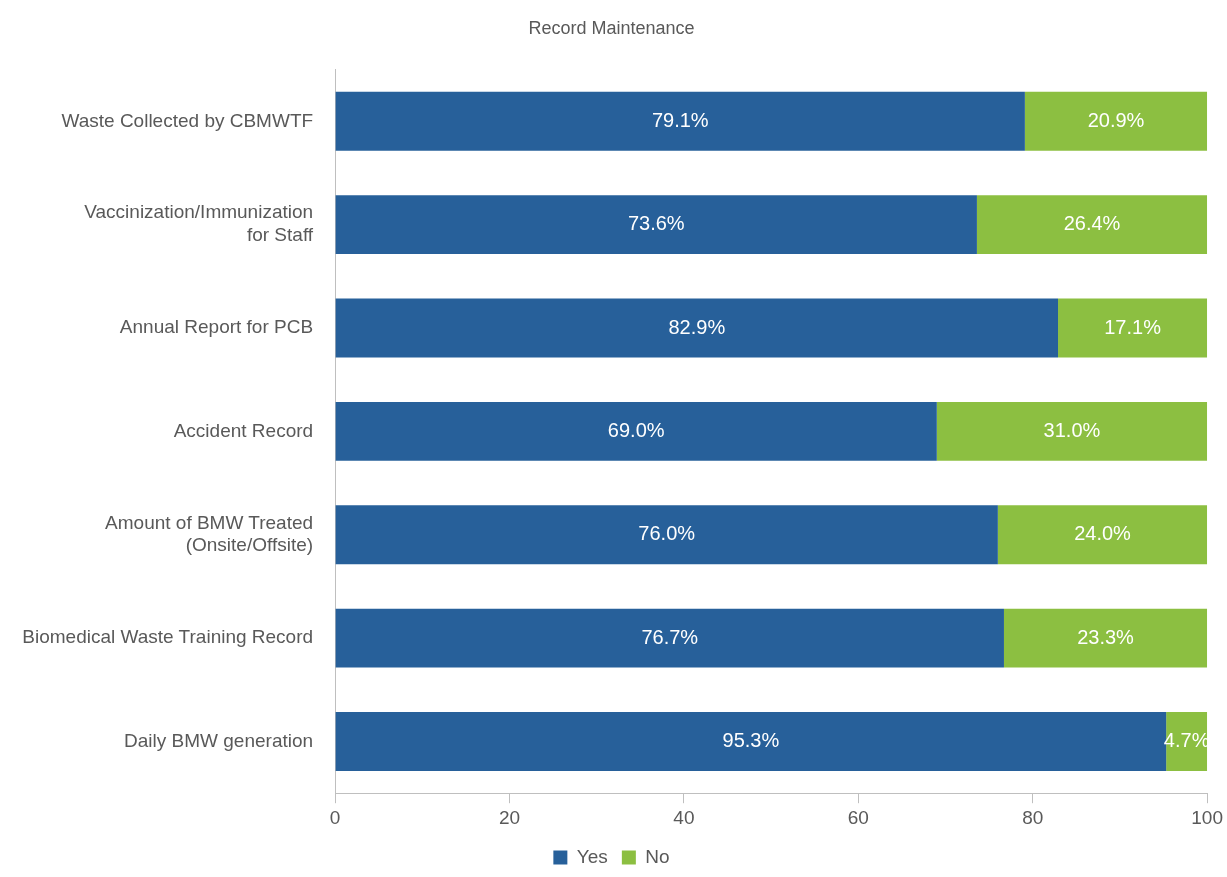  I want to click on data-label: 26.4%, so click(1092, 223).